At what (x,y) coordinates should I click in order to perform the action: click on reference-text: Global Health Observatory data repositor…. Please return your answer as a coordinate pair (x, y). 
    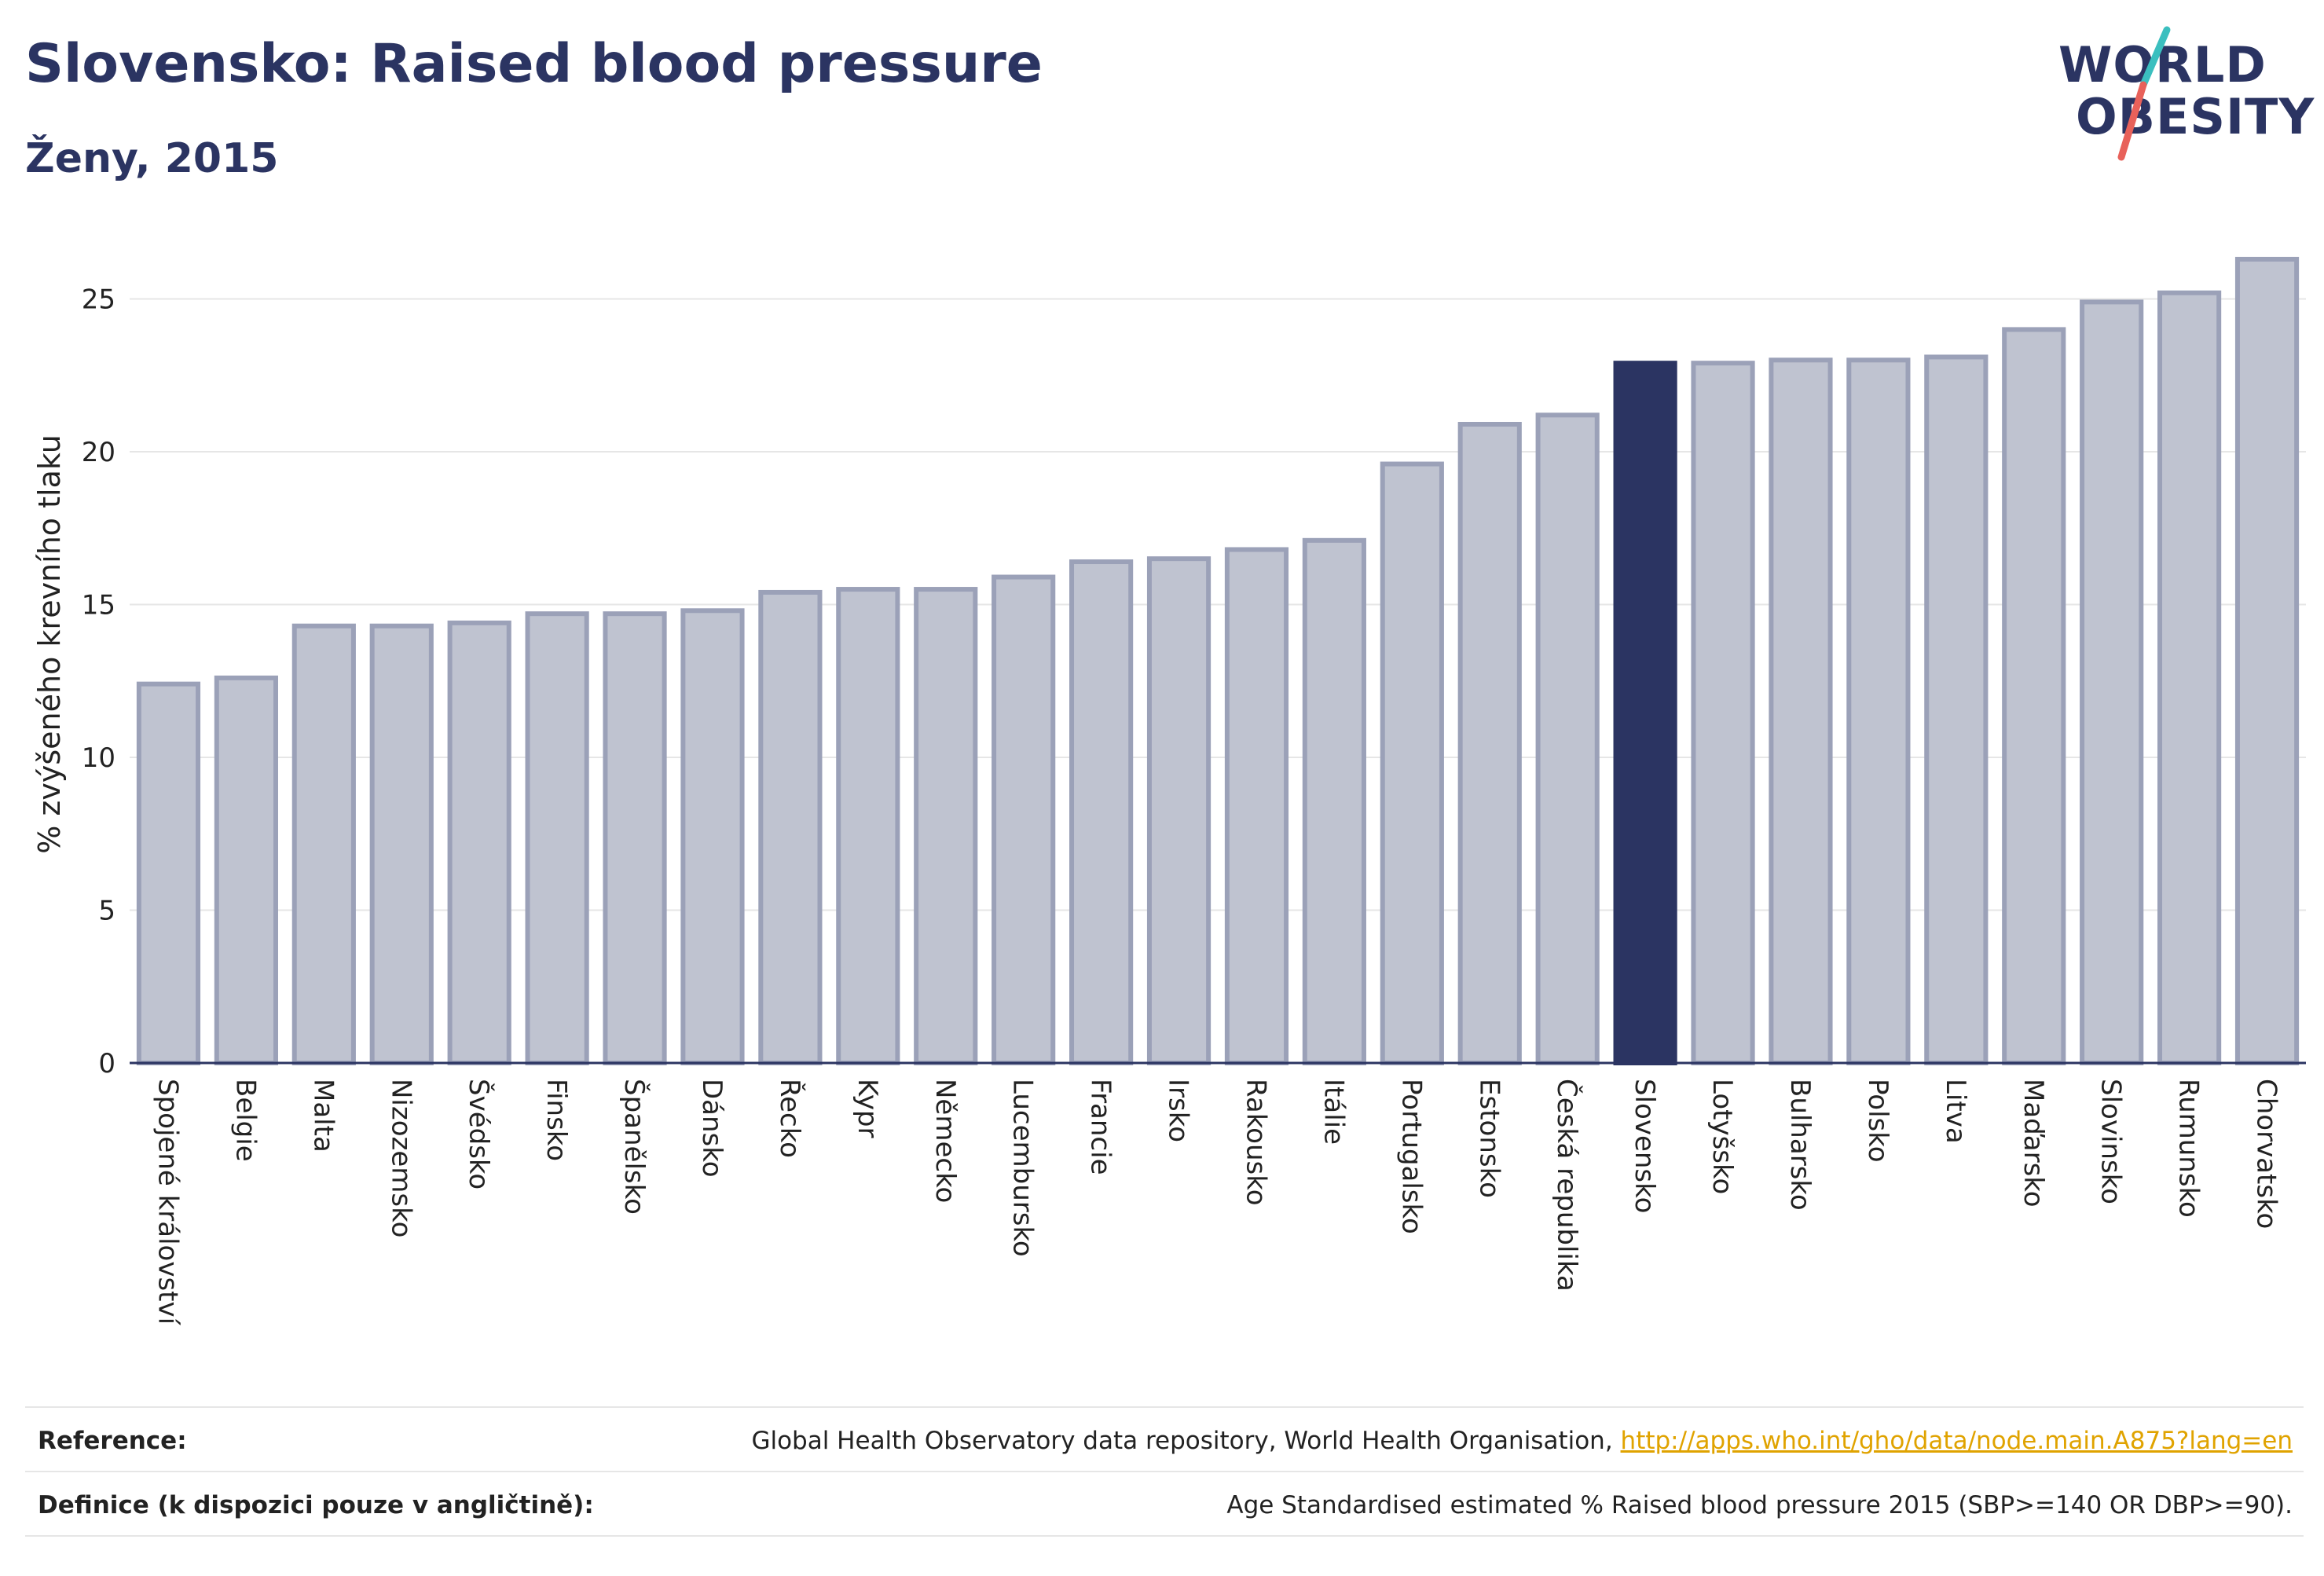
    Looking at the image, I should click on (1186, 1441).